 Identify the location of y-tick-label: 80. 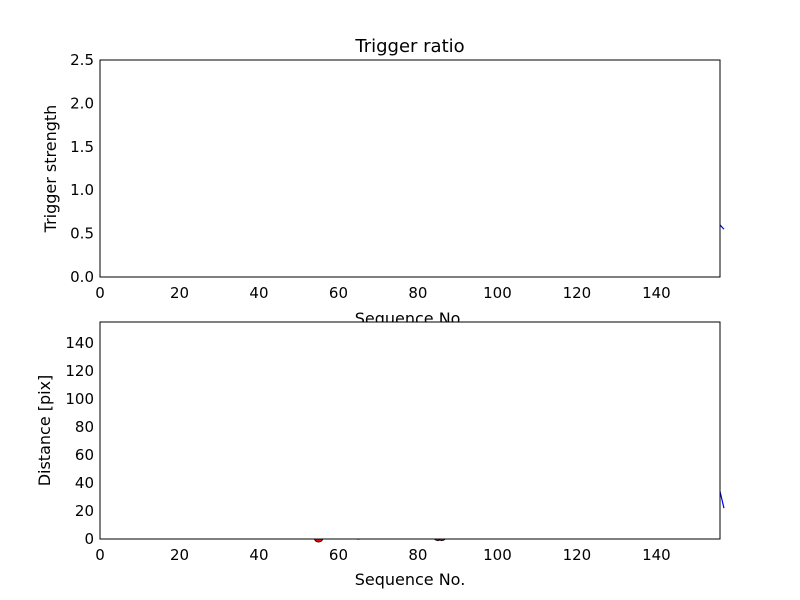
(84, 427).